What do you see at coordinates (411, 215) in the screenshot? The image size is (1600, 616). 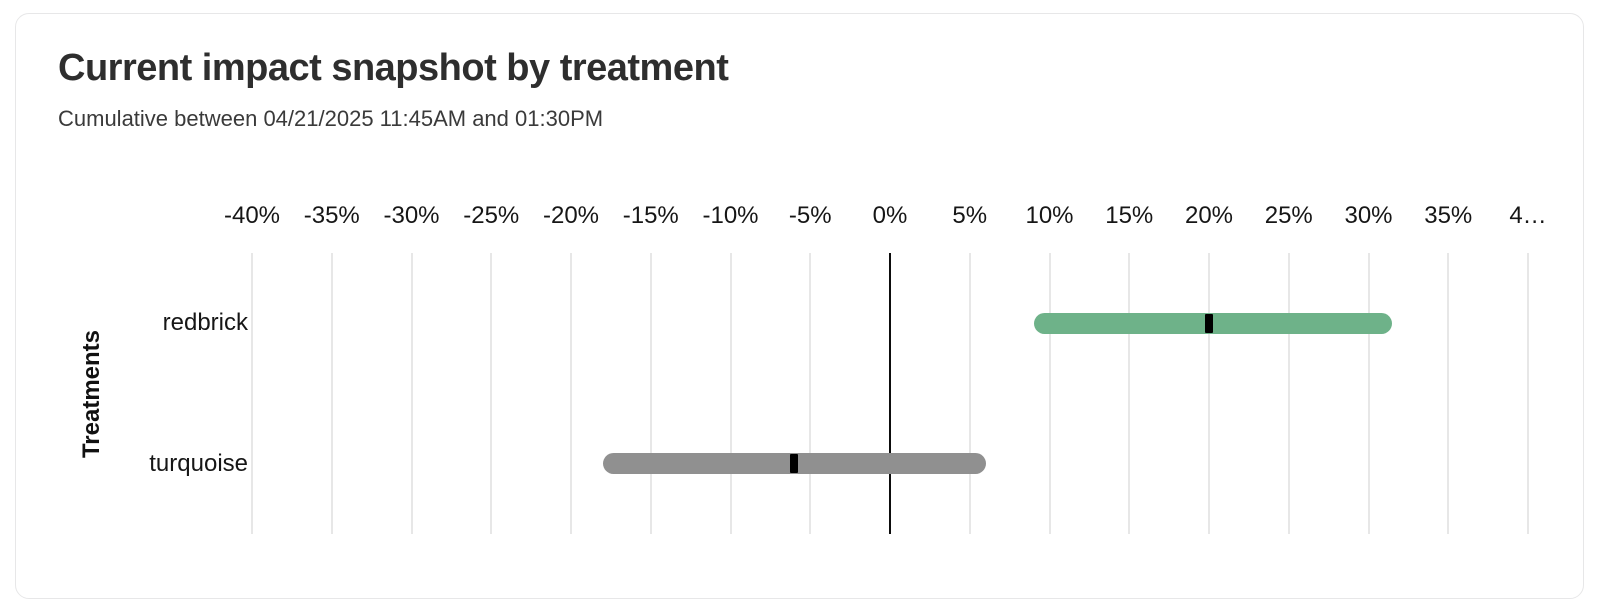 I see `x-tick-label: -30%` at bounding box center [411, 215].